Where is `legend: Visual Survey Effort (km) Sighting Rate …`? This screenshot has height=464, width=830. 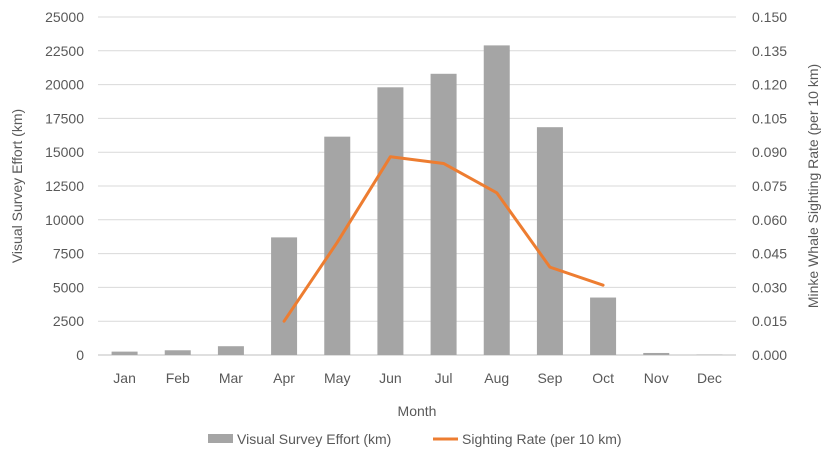
legend: Visual Survey Effort (km) Sighting Rate … is located at coordinates (415, 439).